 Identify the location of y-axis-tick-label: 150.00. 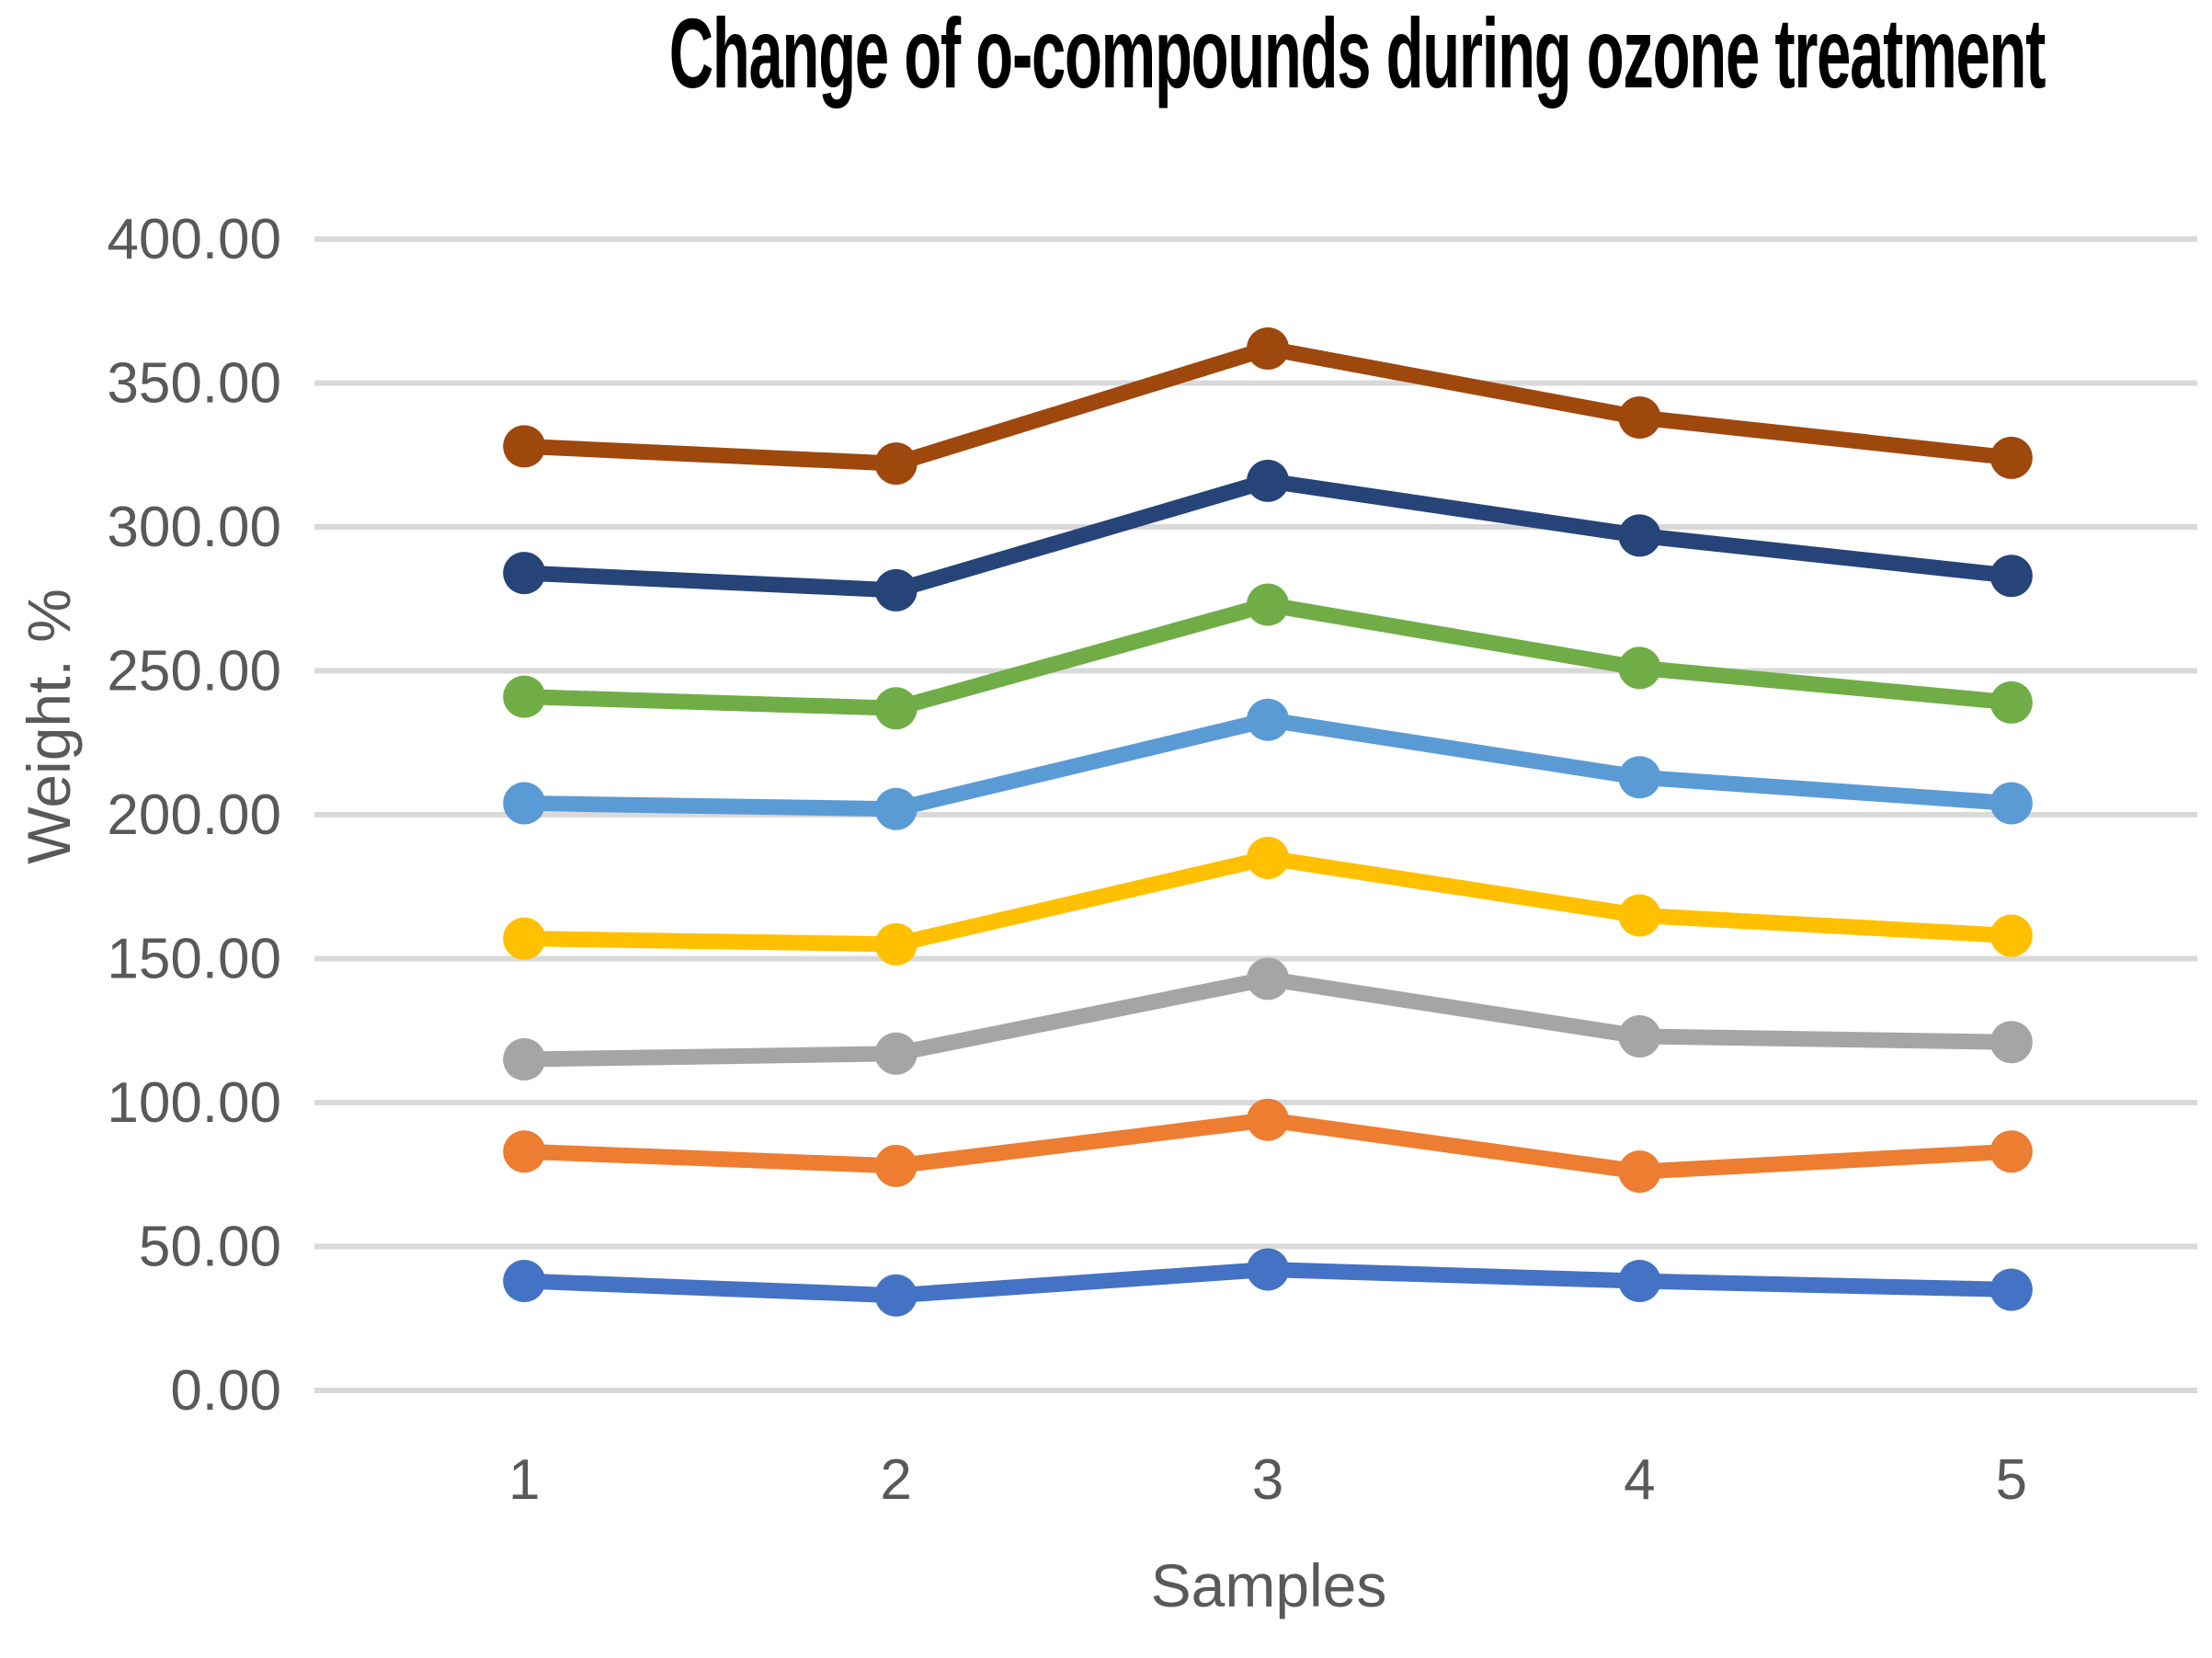
(194, 959).